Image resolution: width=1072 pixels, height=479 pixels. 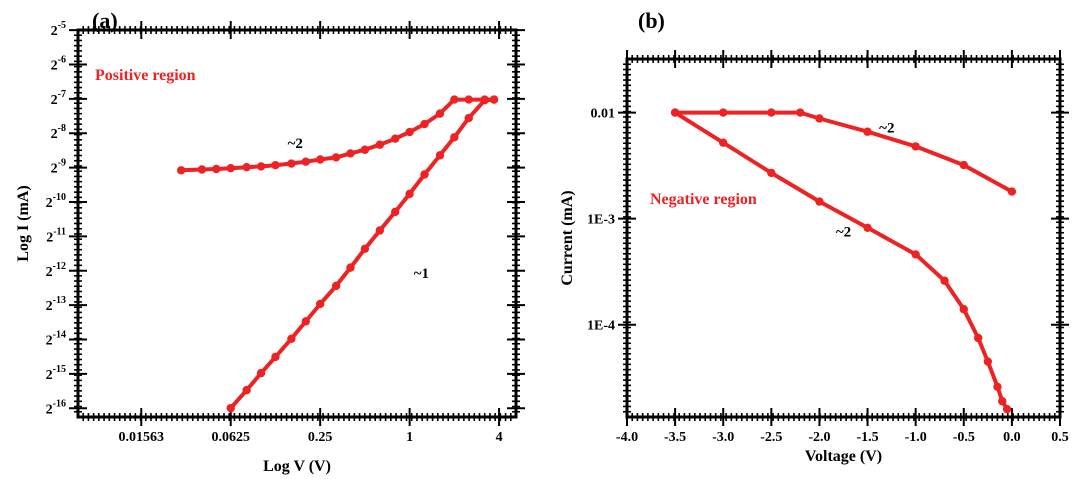 I want to click on x-tick-label: -2.5, so click(x=771, y=437).